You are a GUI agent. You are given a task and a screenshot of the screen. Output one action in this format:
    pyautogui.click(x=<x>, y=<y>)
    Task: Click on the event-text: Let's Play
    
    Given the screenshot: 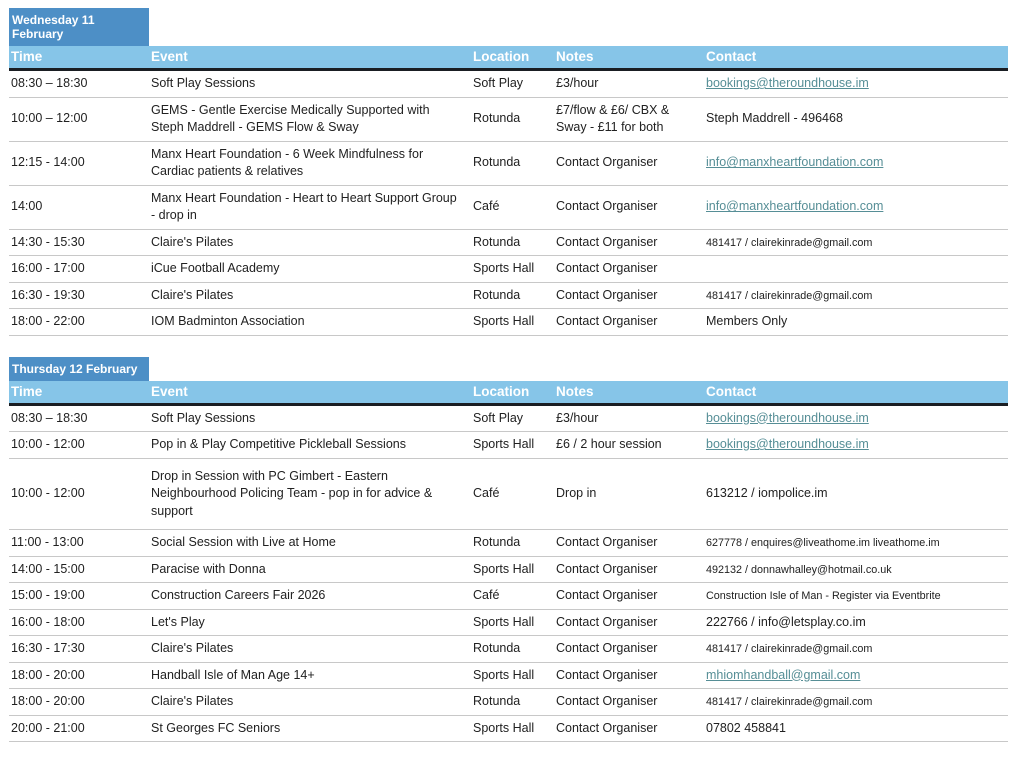 What is the action you would take?
    pyautogui.click(x=178, y=621)
    